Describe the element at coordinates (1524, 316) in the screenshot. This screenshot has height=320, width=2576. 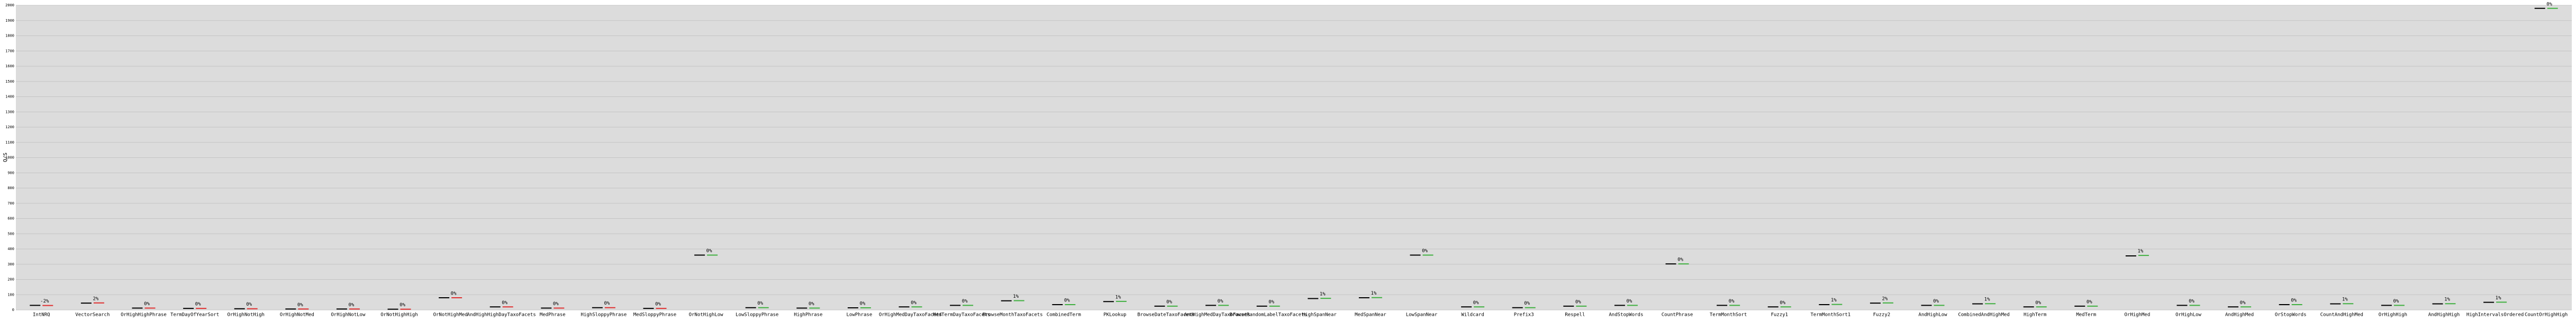
I see `x-tick-label: Prefix3` at that location.